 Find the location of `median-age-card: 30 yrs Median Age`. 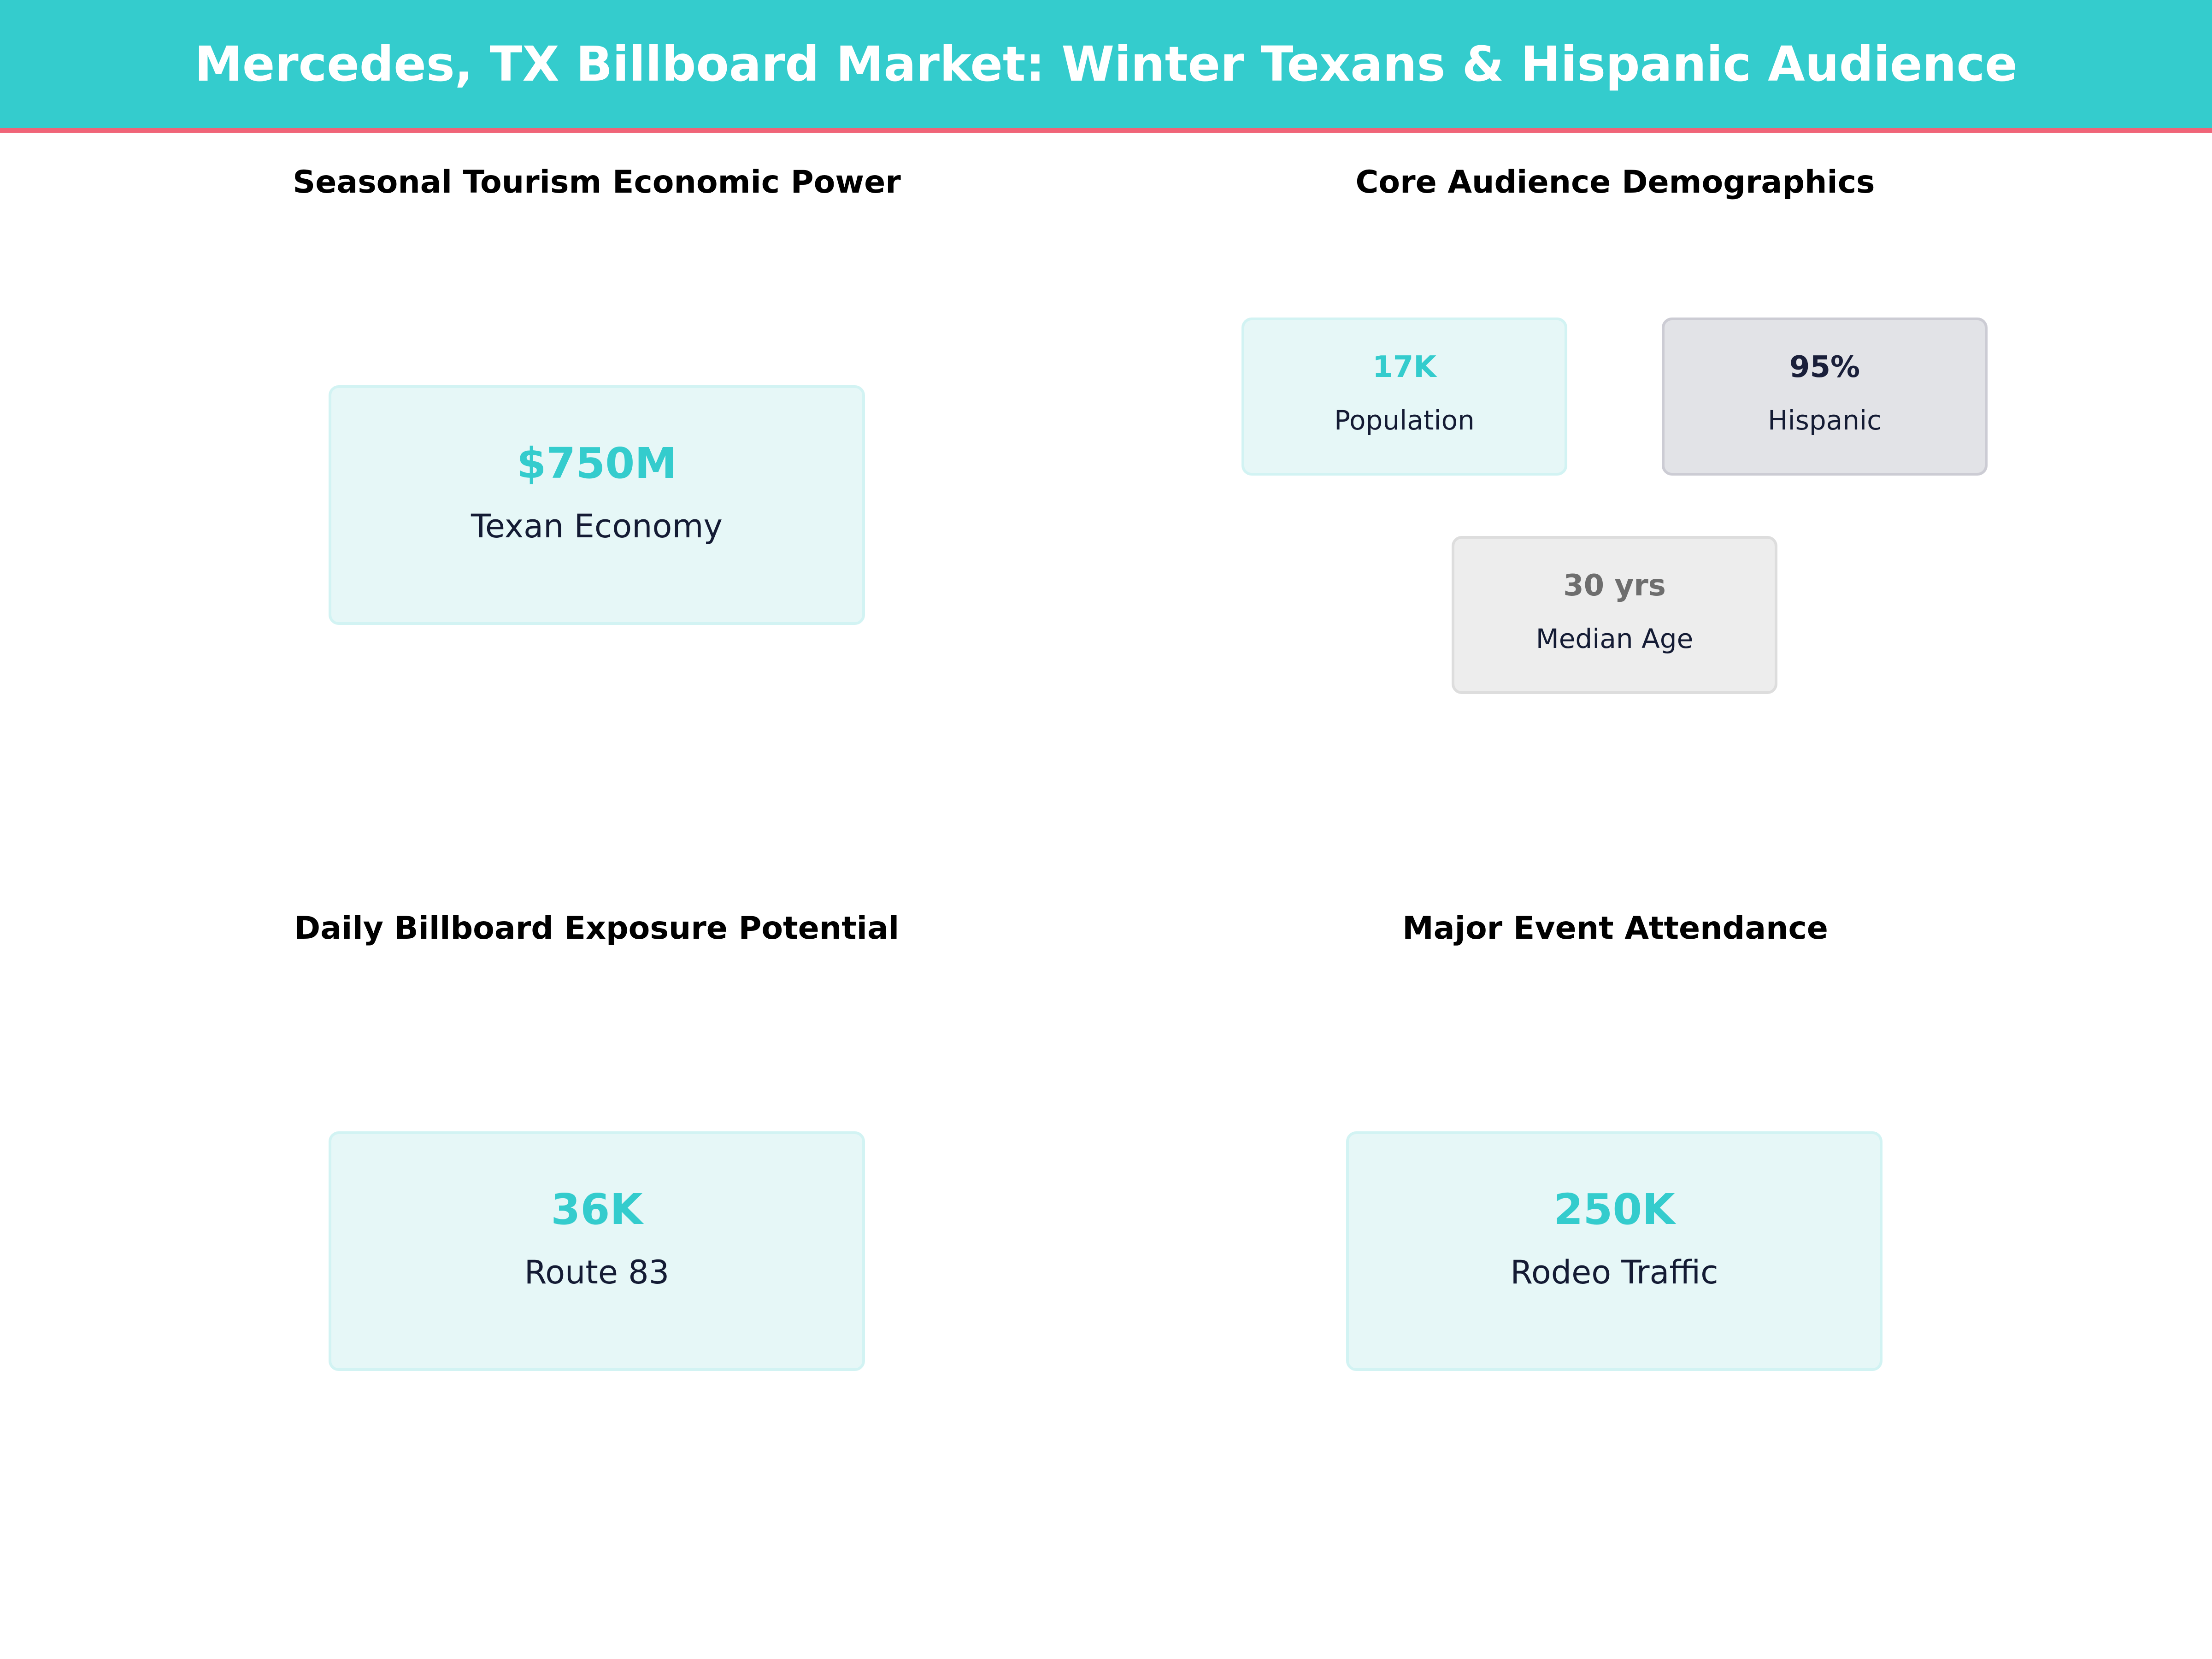

median-age-card: 30 yrs Median Age is located at coordinates (1614, 615).